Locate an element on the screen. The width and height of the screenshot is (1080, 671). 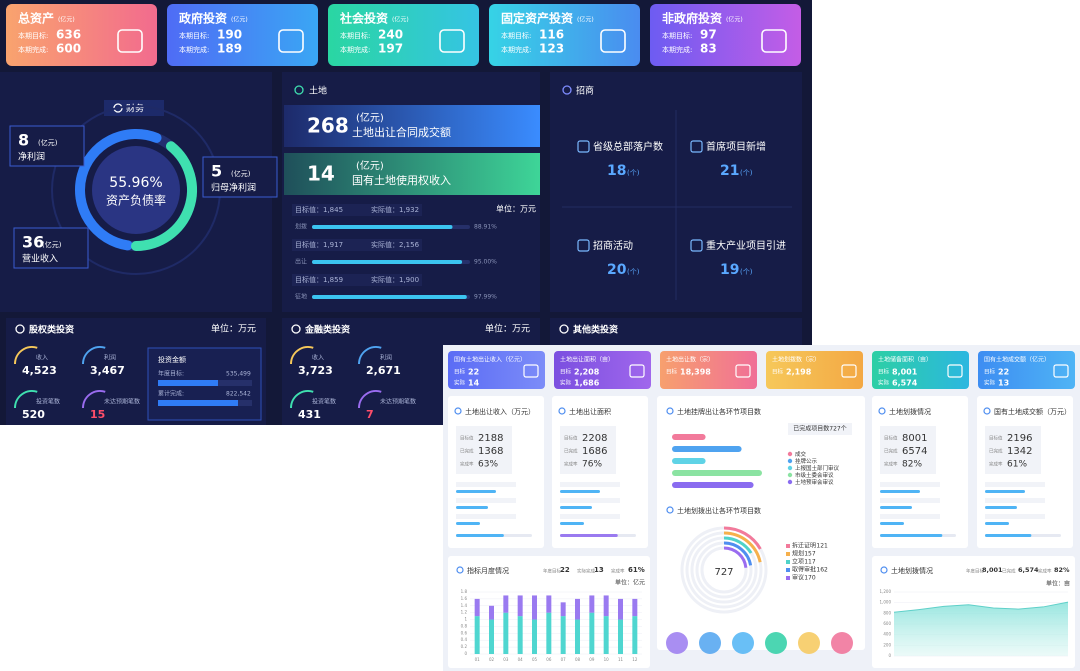
legend-label: 立项 is located at coordinates (798, 562).